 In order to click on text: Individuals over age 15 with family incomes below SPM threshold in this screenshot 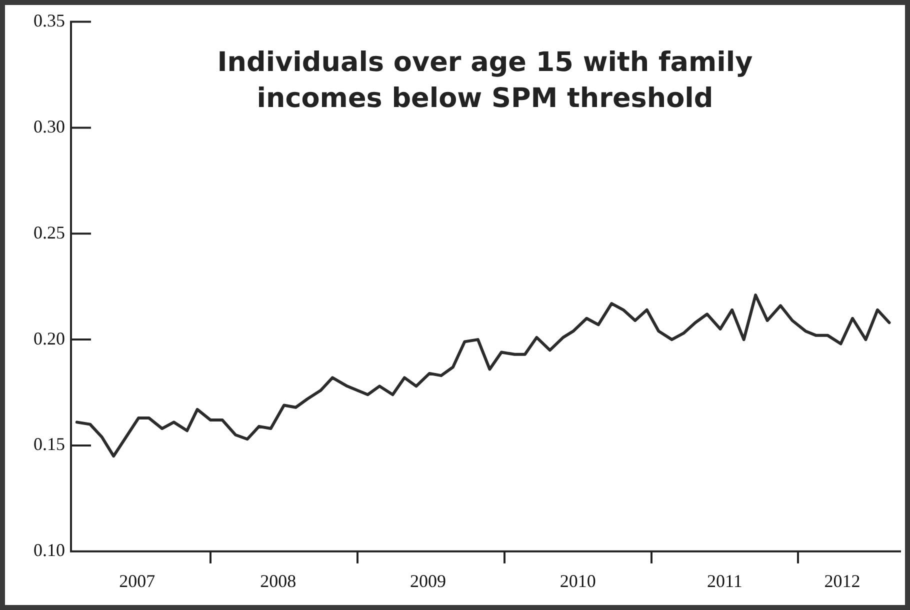, I will do `click(485, 81)`.